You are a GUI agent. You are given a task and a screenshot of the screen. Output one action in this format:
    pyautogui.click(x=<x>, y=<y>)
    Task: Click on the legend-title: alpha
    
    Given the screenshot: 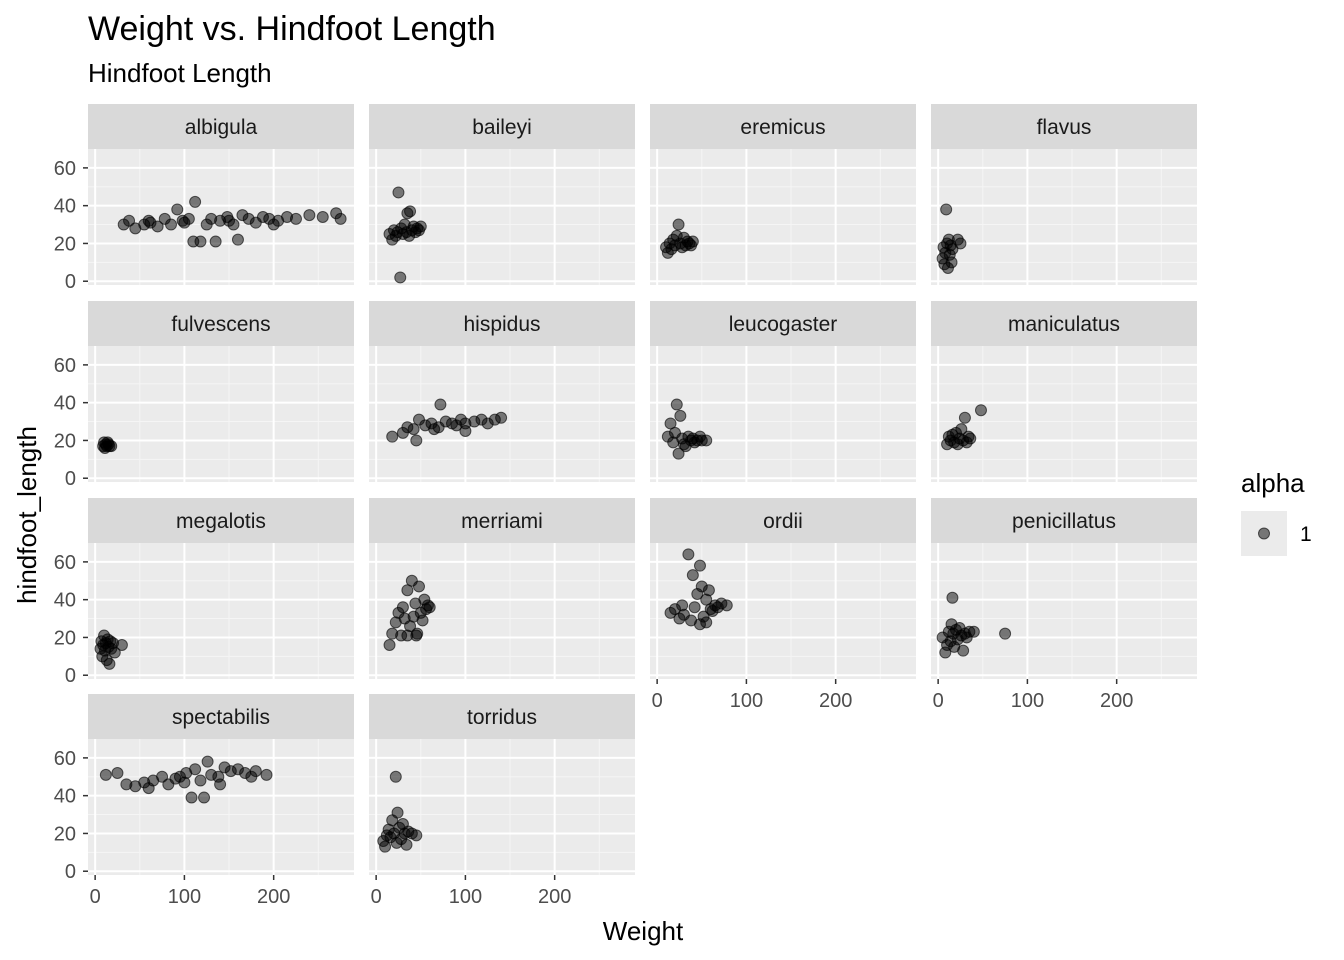 What is the action you would take?
    pyautogui.click(x=1273, y=483)
    